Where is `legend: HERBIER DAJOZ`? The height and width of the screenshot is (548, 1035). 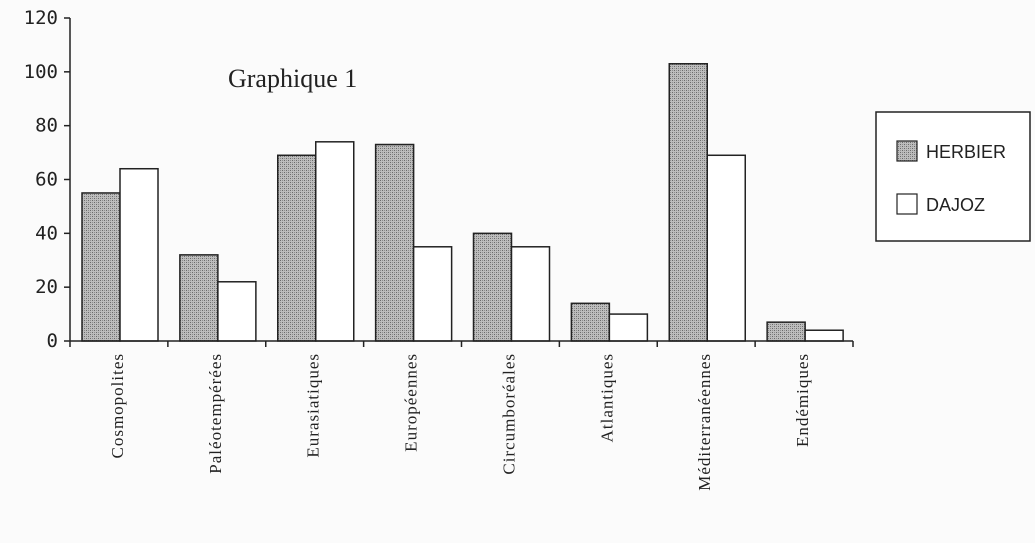
legend: HERBIER DAJOZ is located at coordinates (953, 176).